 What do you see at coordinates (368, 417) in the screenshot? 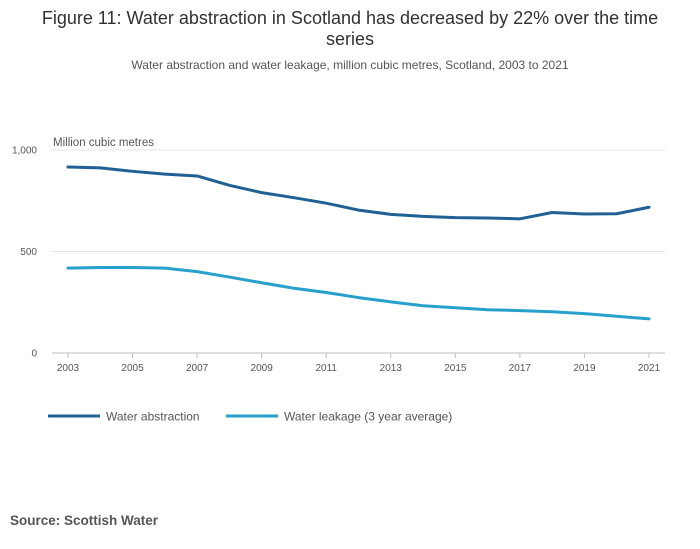
I see `legend-label: Water leakage (3 year average)` at bounding box center [368, 417].